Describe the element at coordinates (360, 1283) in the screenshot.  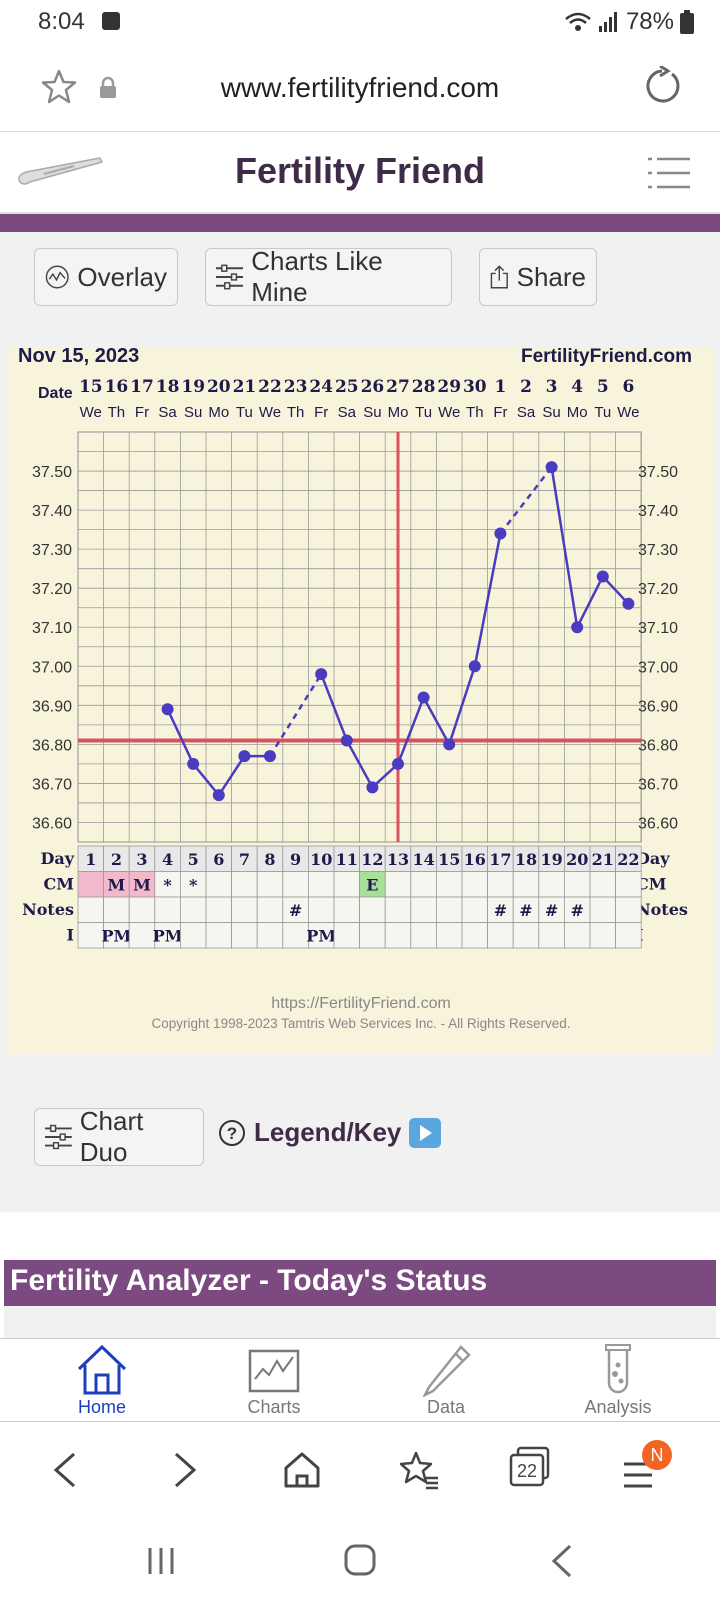
I see `fertility-analyzer-header: Fertility Analyzer - Today's Status` at that location.